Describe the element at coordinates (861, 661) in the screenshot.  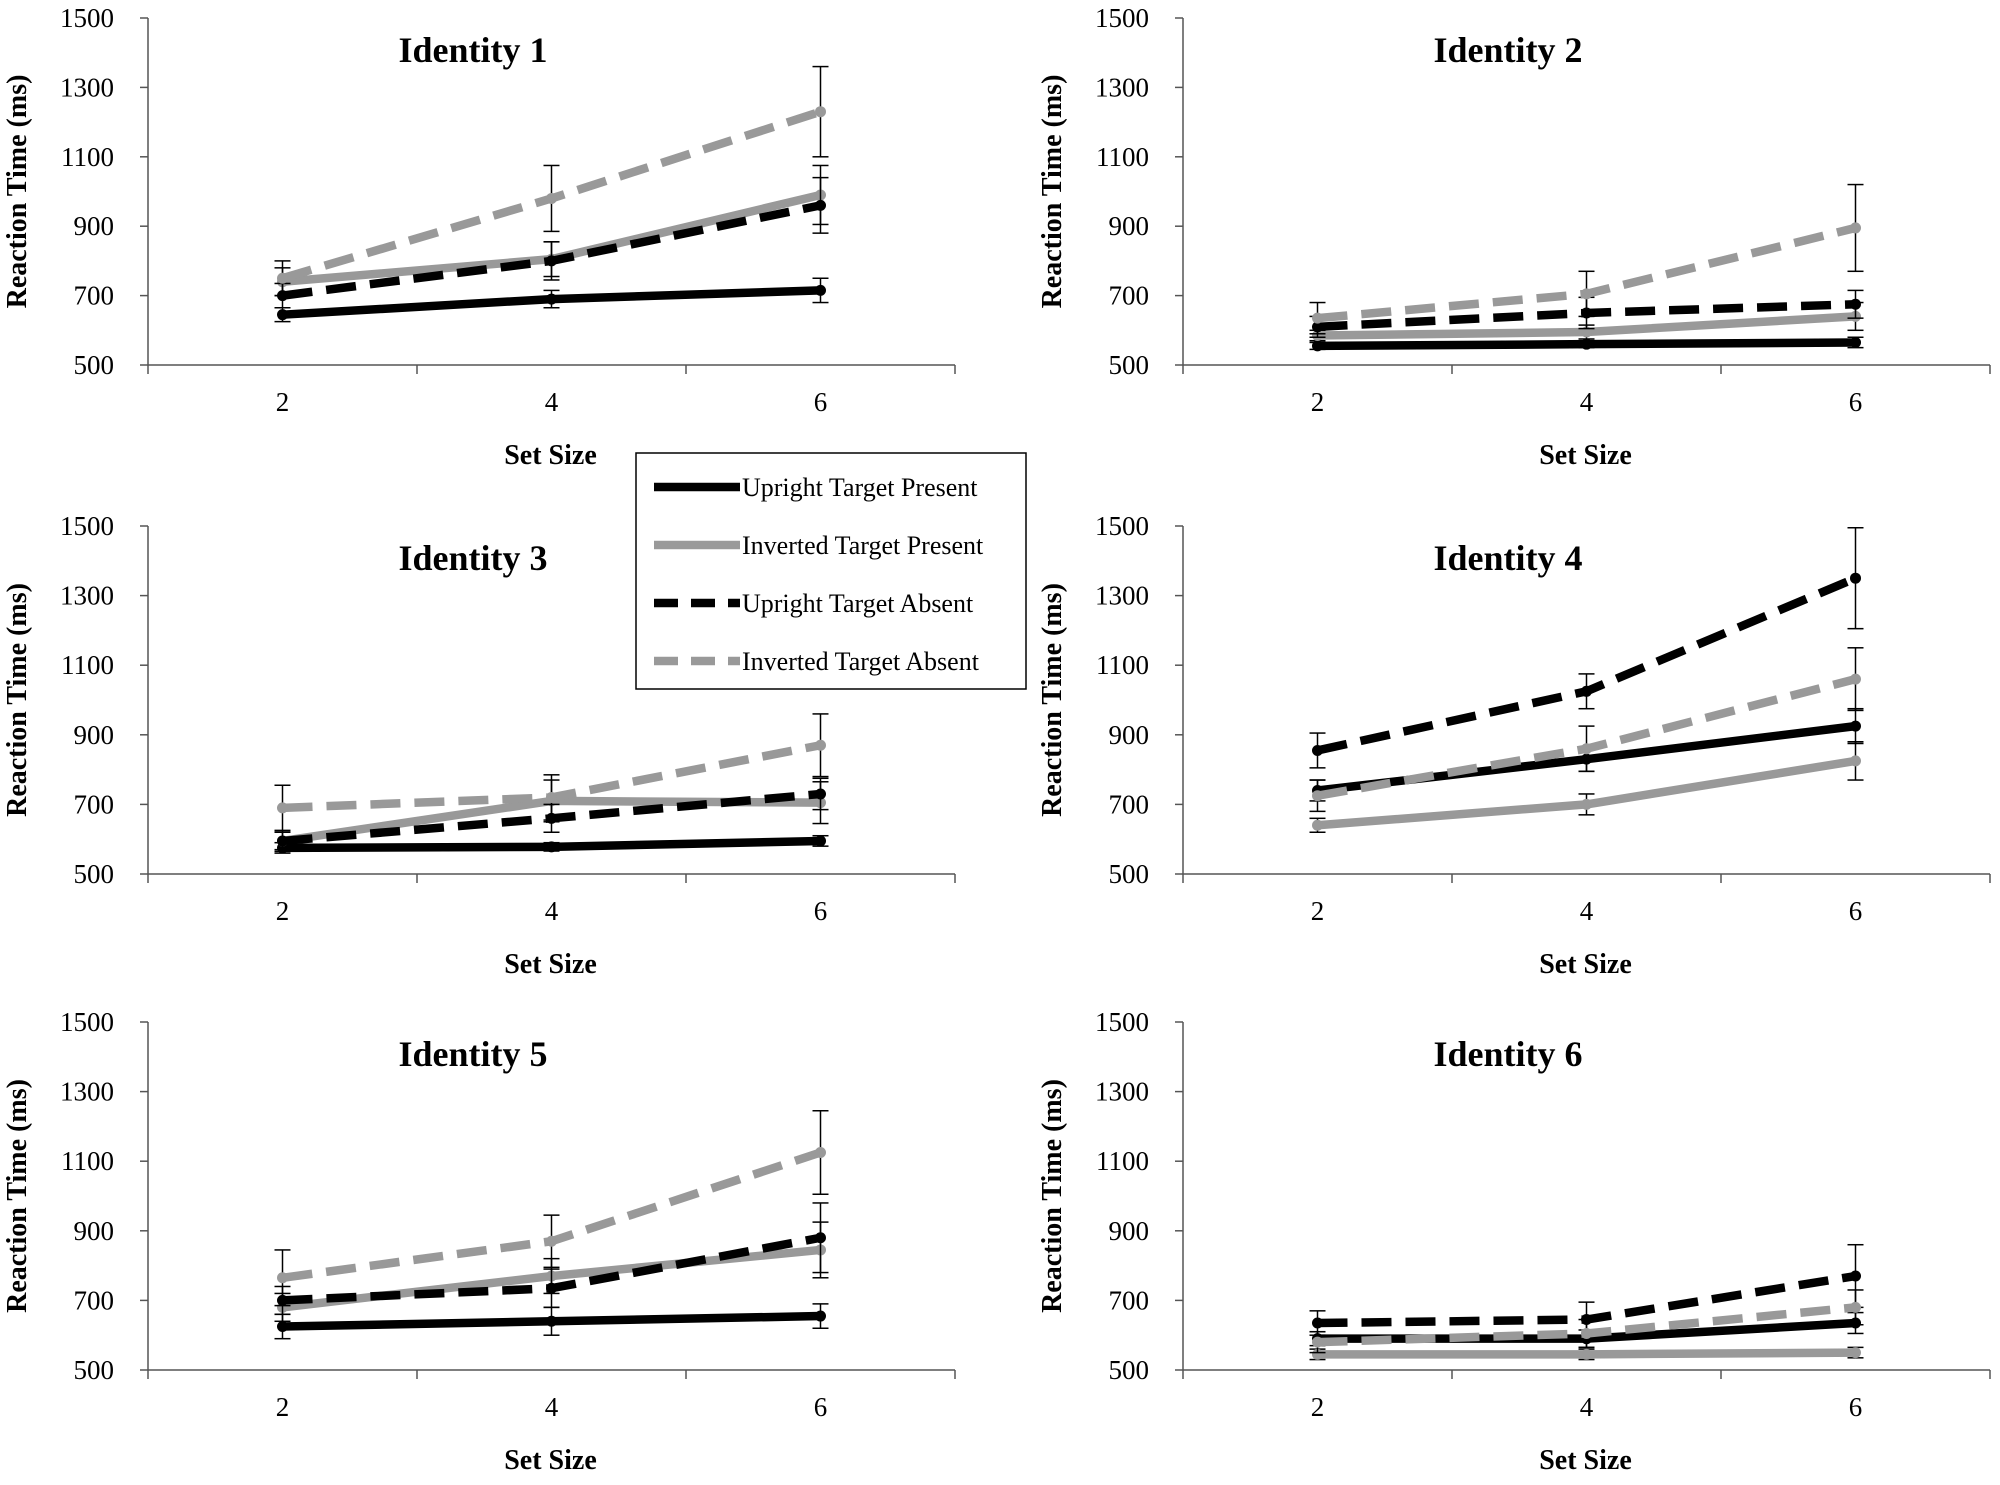
I see `legend-label: Inverted Target Absent` at that location.